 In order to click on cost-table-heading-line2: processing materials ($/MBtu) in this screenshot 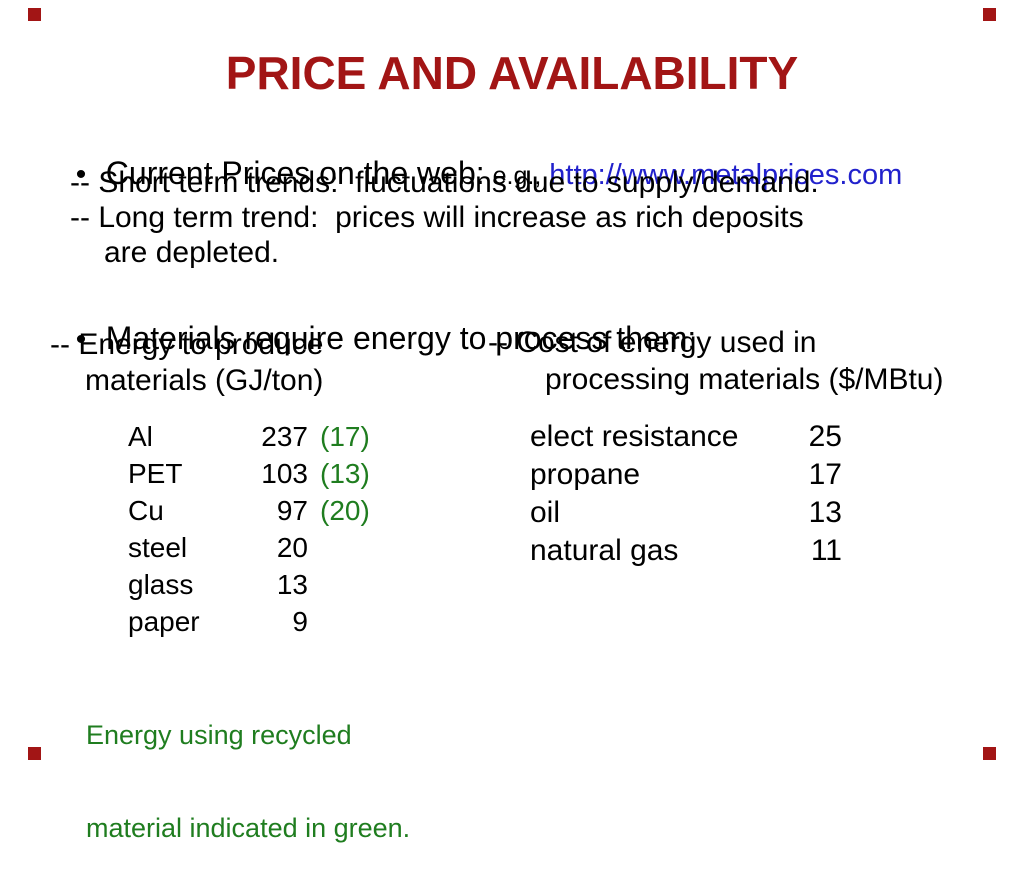, I will do `click(744, 379)`.